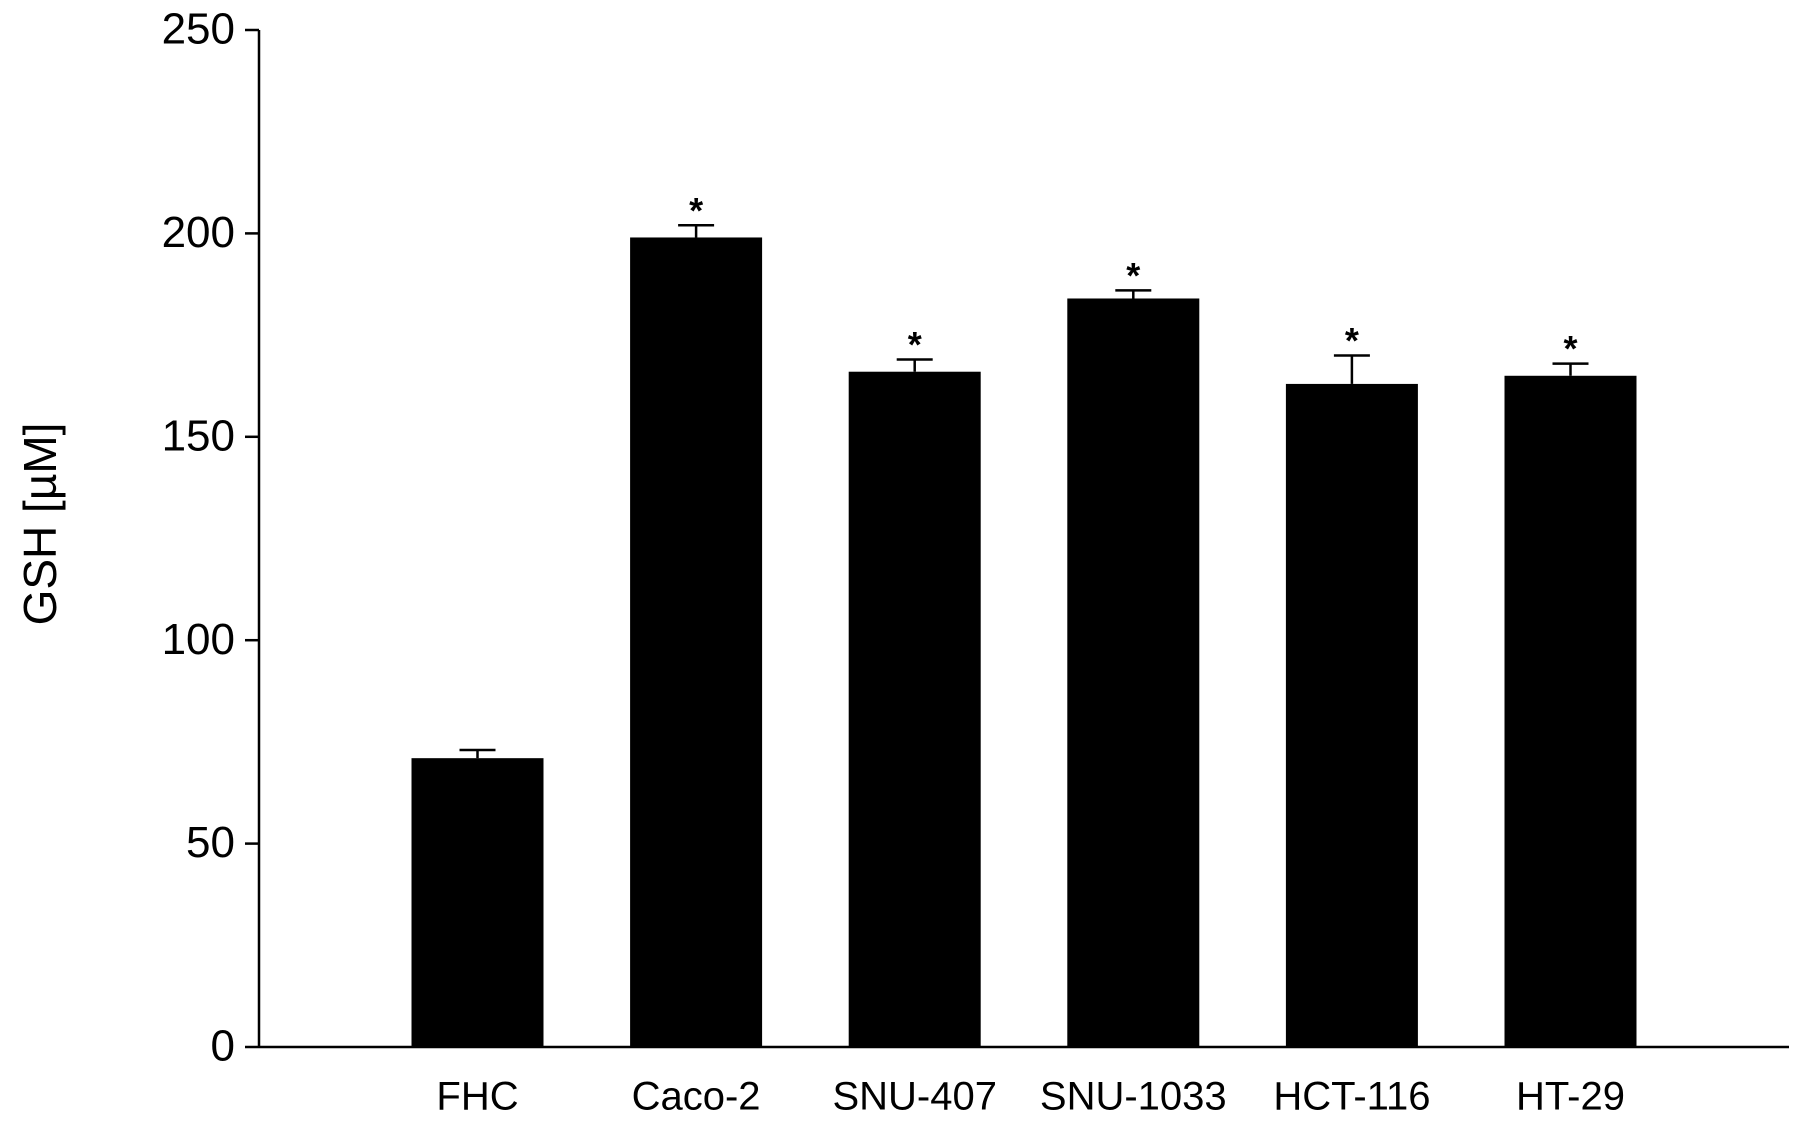 This screenshot has height=1122, width=1795. What do you see at coordinates (198, 29) in the screenshot?
I see `y-tick-label: 250` at bounding box center [198, 29].